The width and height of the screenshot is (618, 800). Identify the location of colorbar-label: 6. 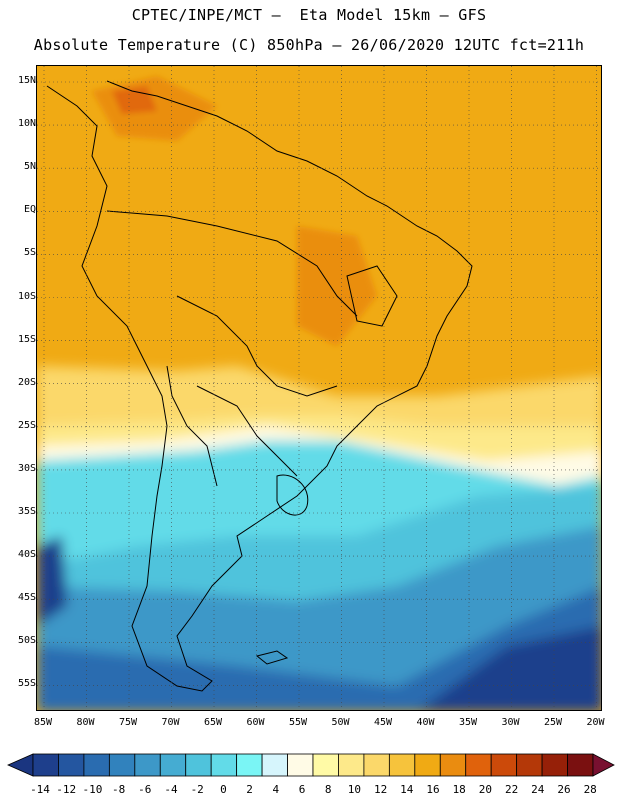
(302, 789).